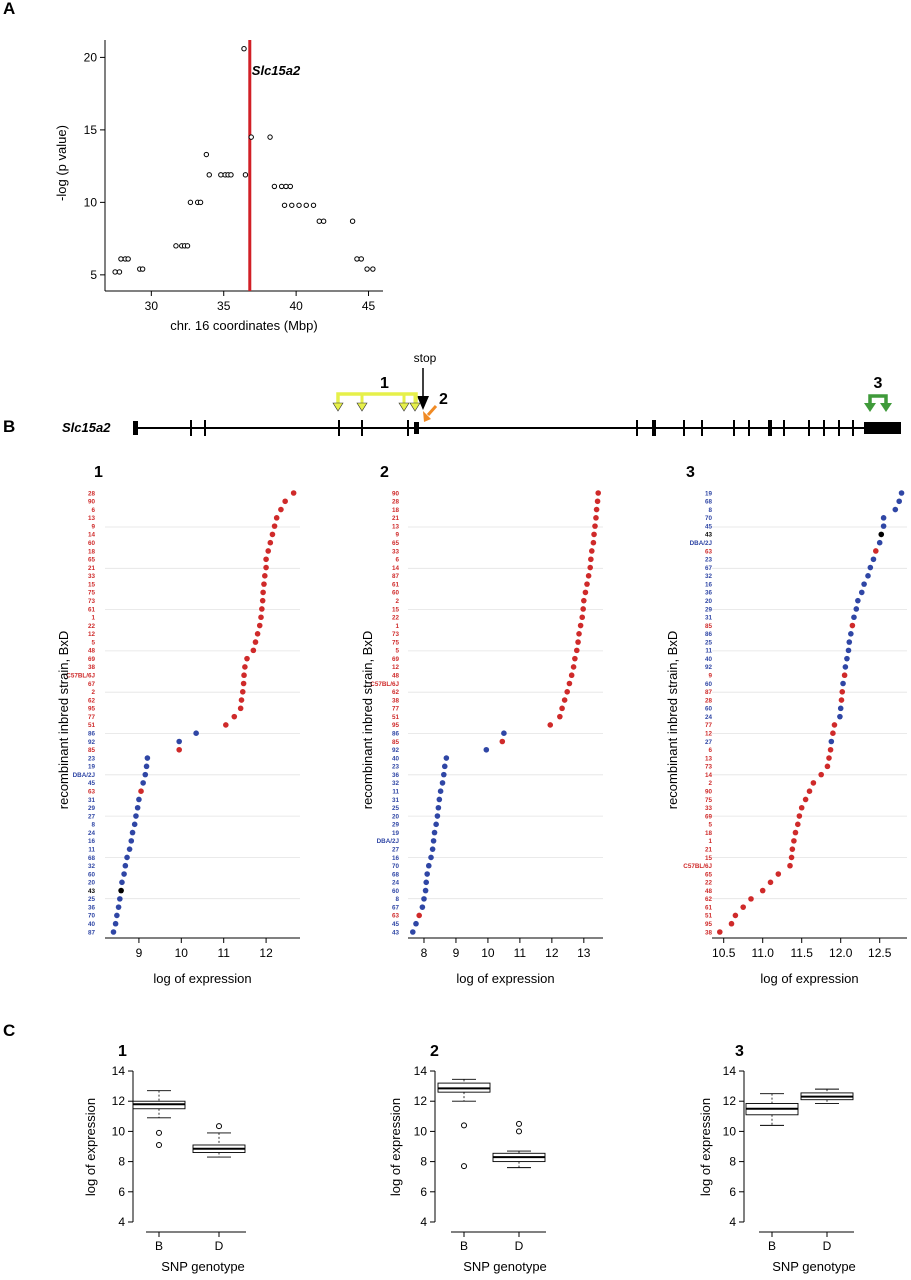 The image size is (911, 1280). Describe the element at coordinates (92, 634) in the screenshot. I see `strain-label: 12` at that location.